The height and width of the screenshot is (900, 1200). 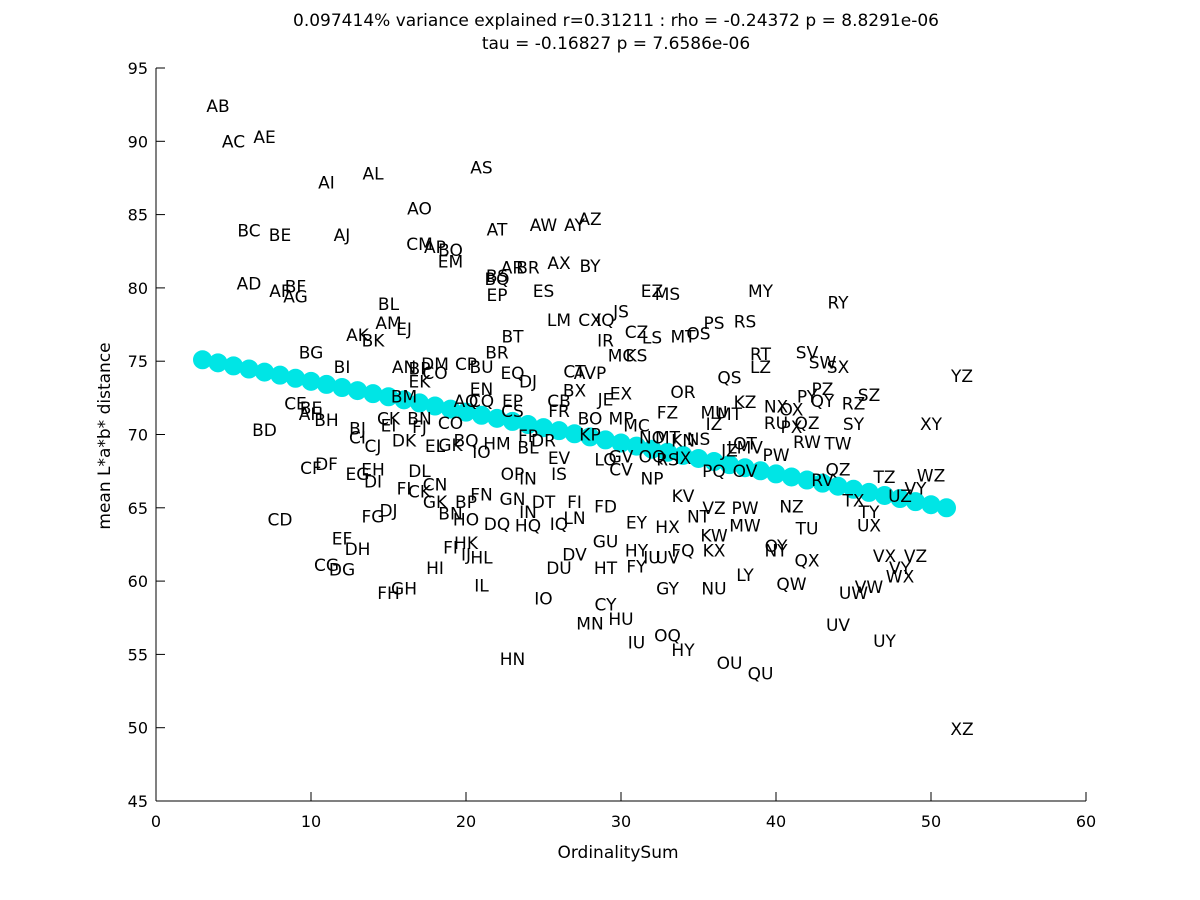 I want to click on scatter-point-label: OQ, so click(x=667, y=636).